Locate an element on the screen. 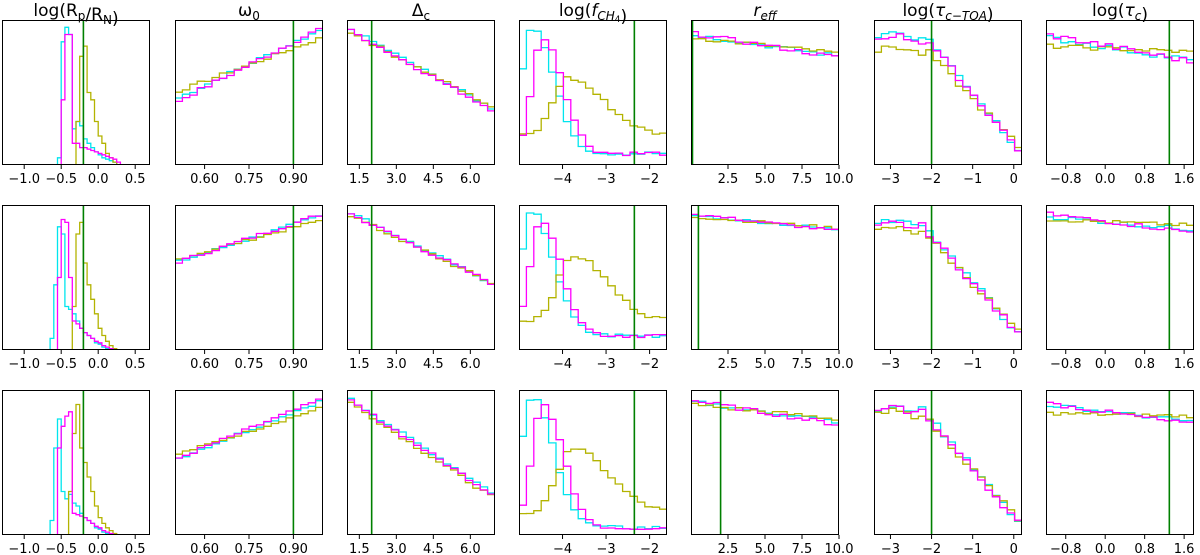 Image resolution: width=1200 pixels, height=555 pixels. x-tick-label: 4.5 is located at coordinates (433, 364).